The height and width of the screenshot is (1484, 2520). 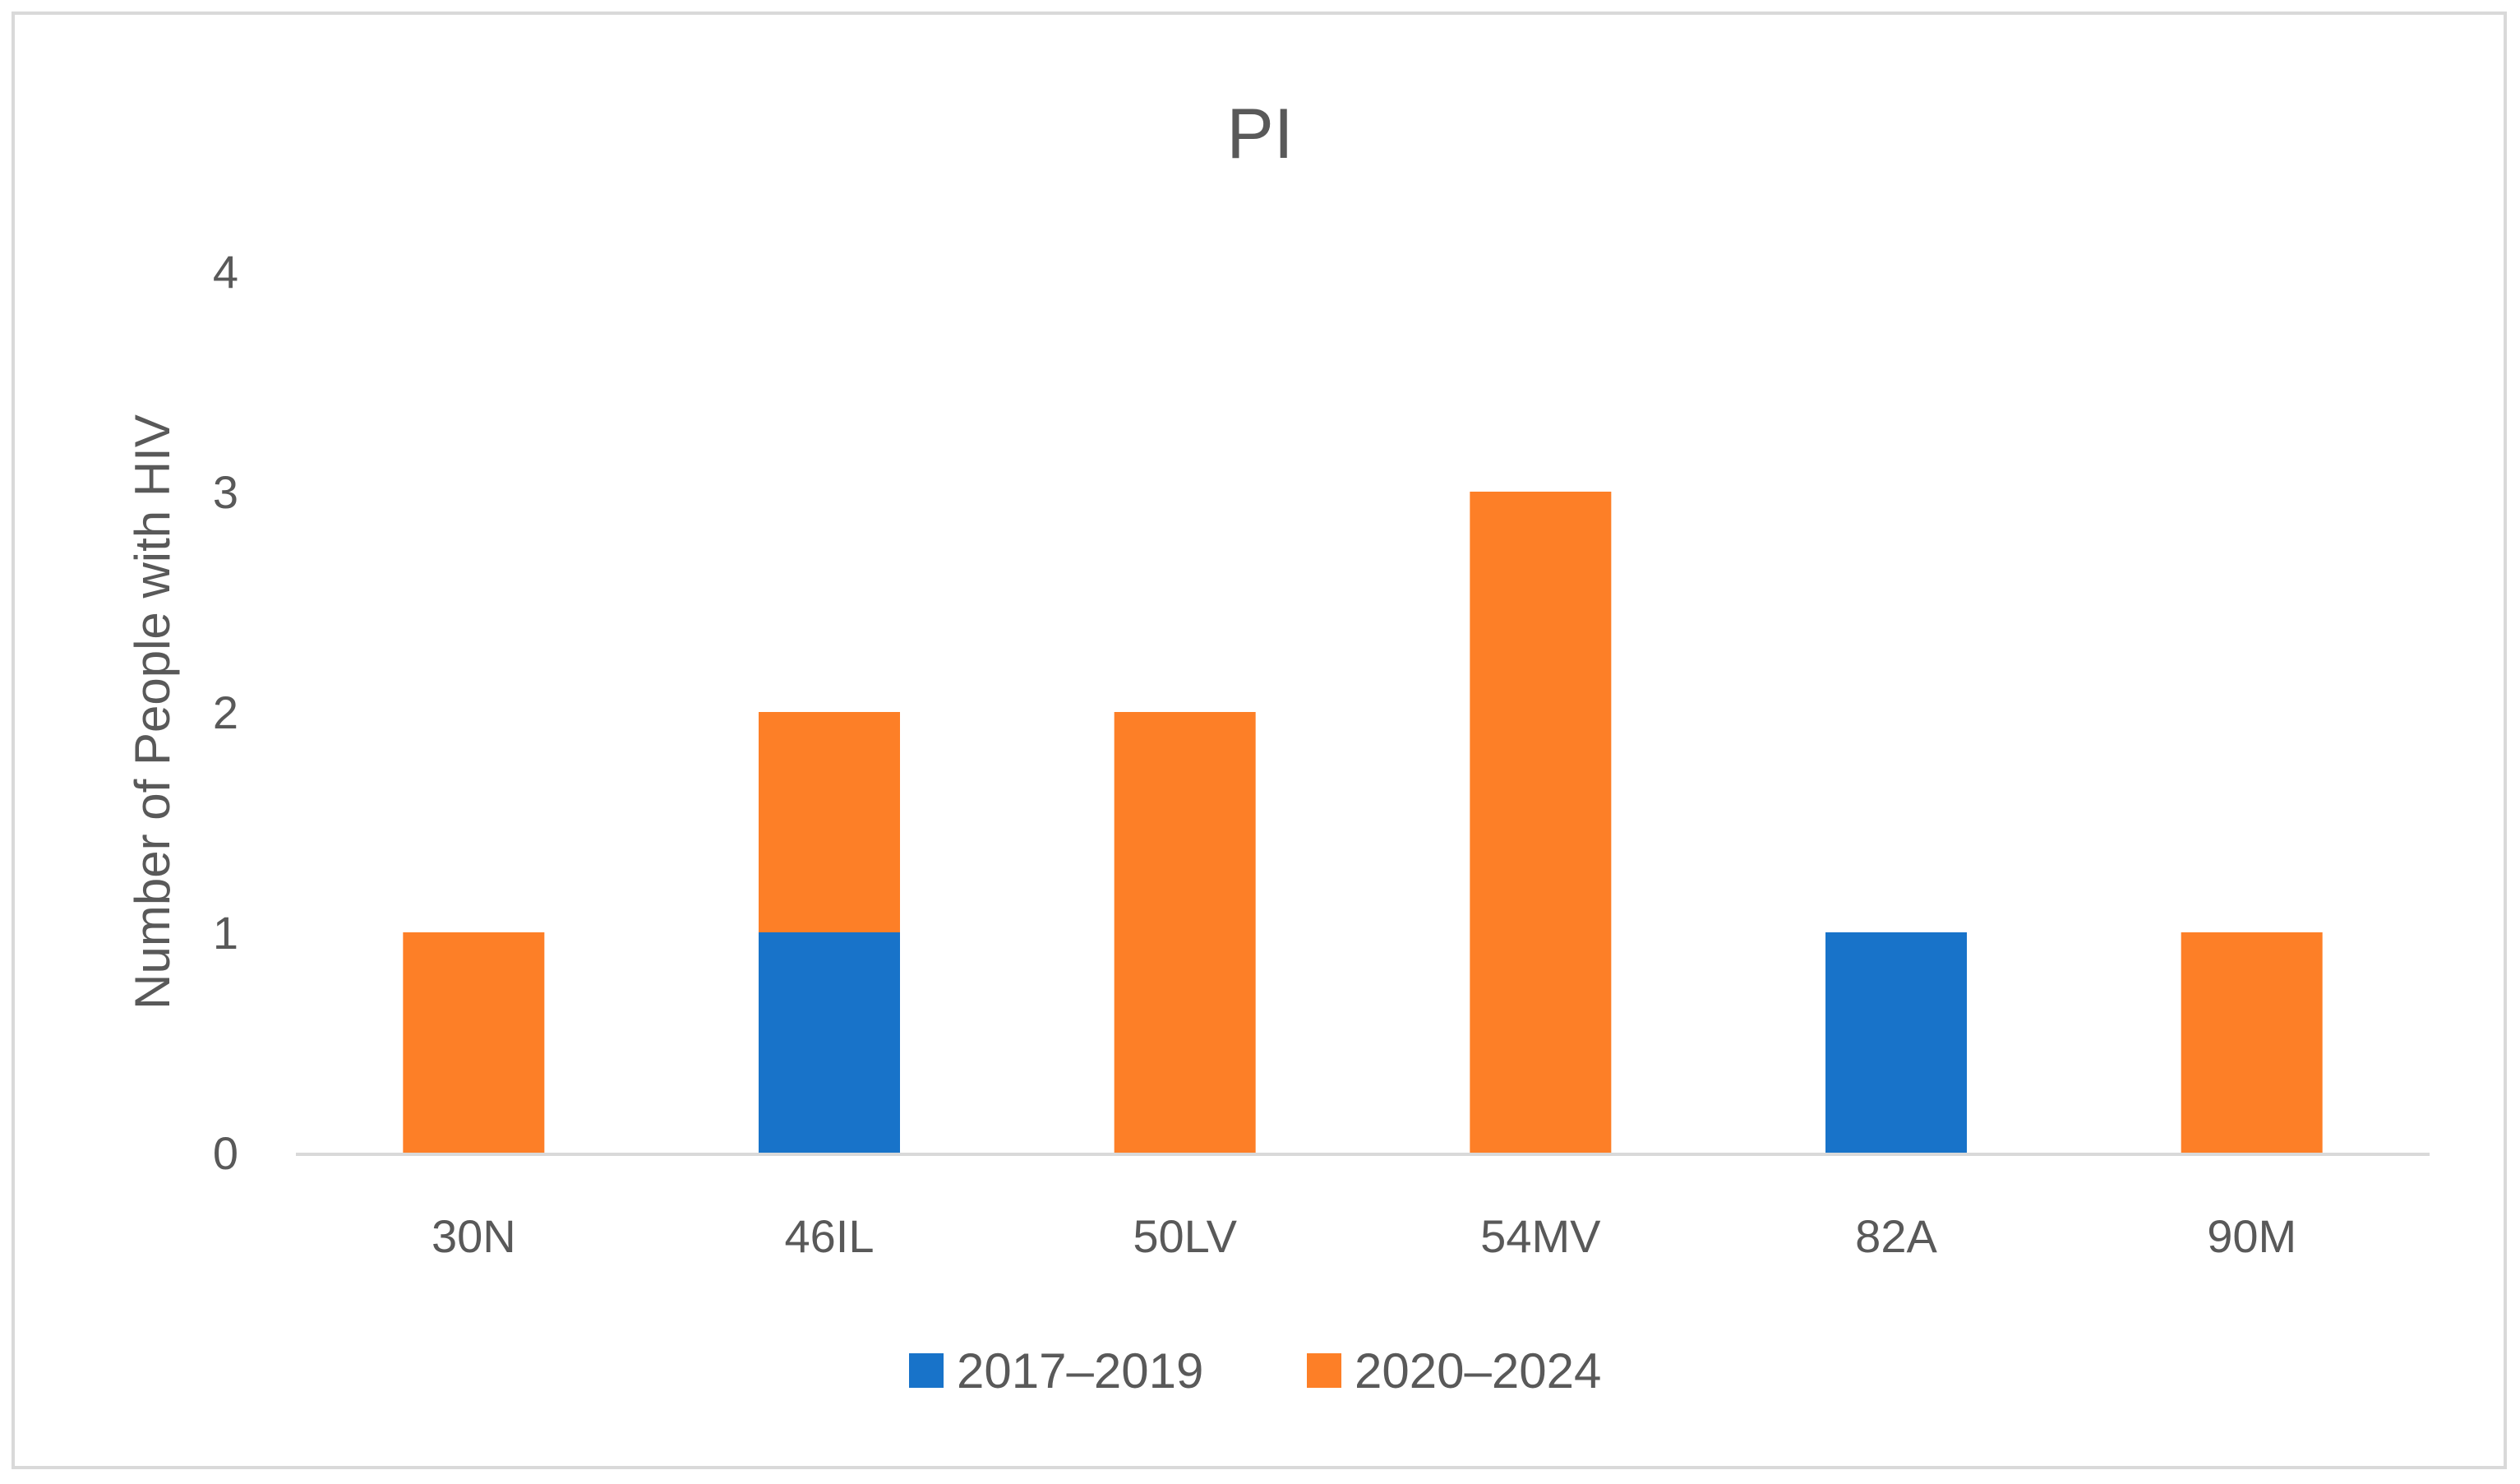 I want to click on x-tick-label: 54MV, so click(x=1540, y=1236).